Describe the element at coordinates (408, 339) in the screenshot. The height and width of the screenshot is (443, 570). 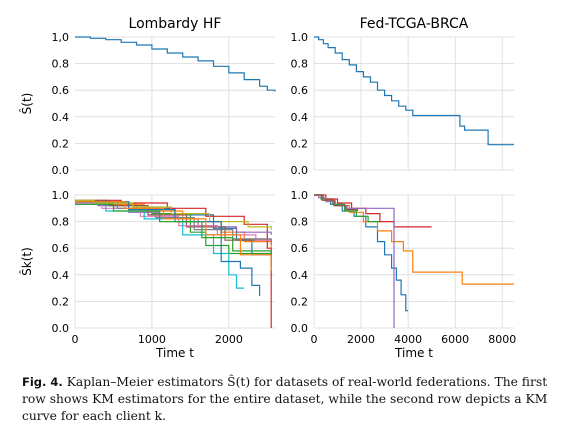
I see `x-tick-label: 4000` at that location.